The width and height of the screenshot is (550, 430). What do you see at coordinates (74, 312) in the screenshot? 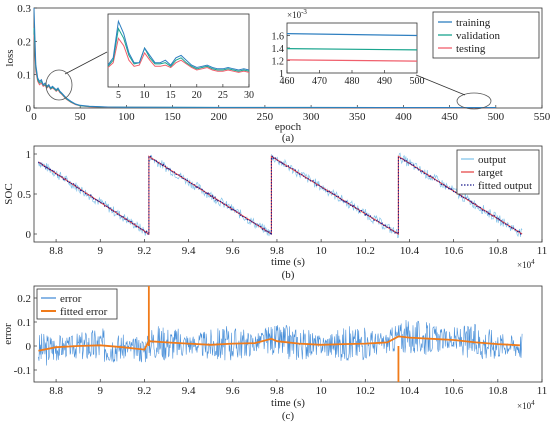
I see `legend-item-fitted-error: fitted error` at bounding box center [74, 312].